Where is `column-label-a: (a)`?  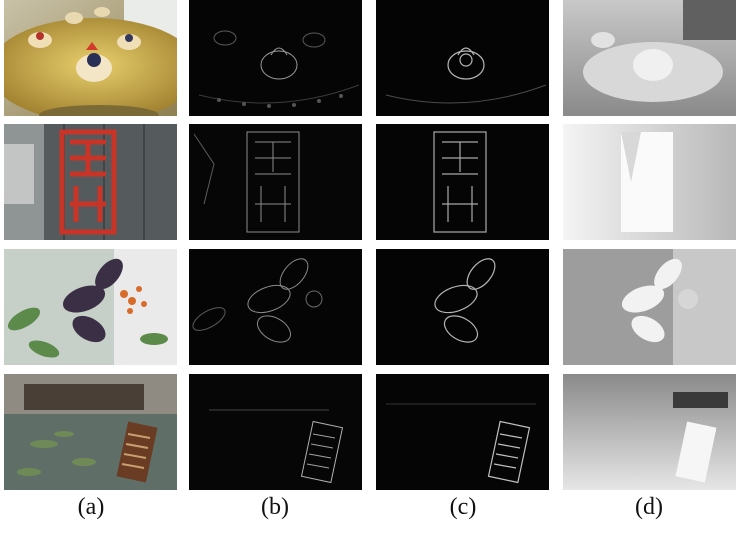
column-label-a: (a) is located at coordinates (91, 507).